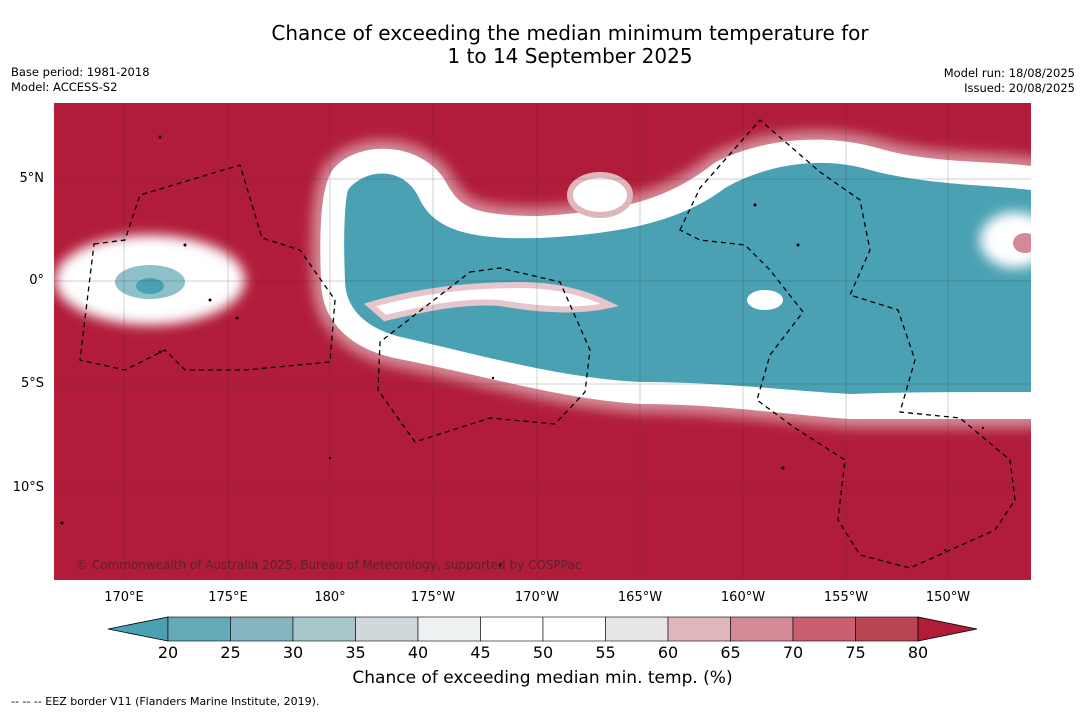 This screenshot has height=713, width=1085. Describe the element at coordinates (228, 597) in the screenshot. I see `lon-label-175e: 175°E` at that location.